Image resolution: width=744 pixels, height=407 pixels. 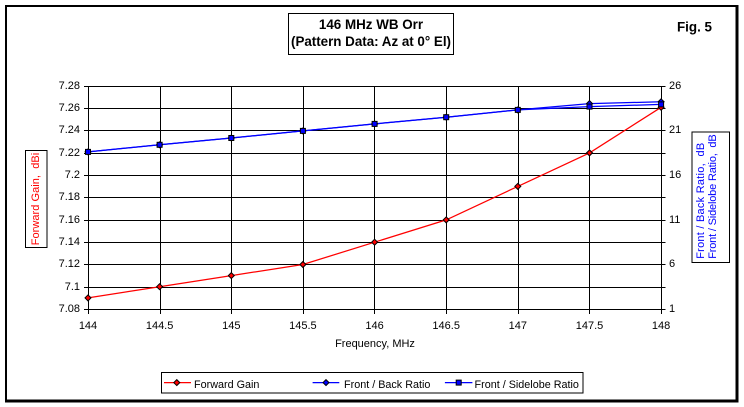 I want to click on svg-text: Fig. 5, so click(x=695, y=26).